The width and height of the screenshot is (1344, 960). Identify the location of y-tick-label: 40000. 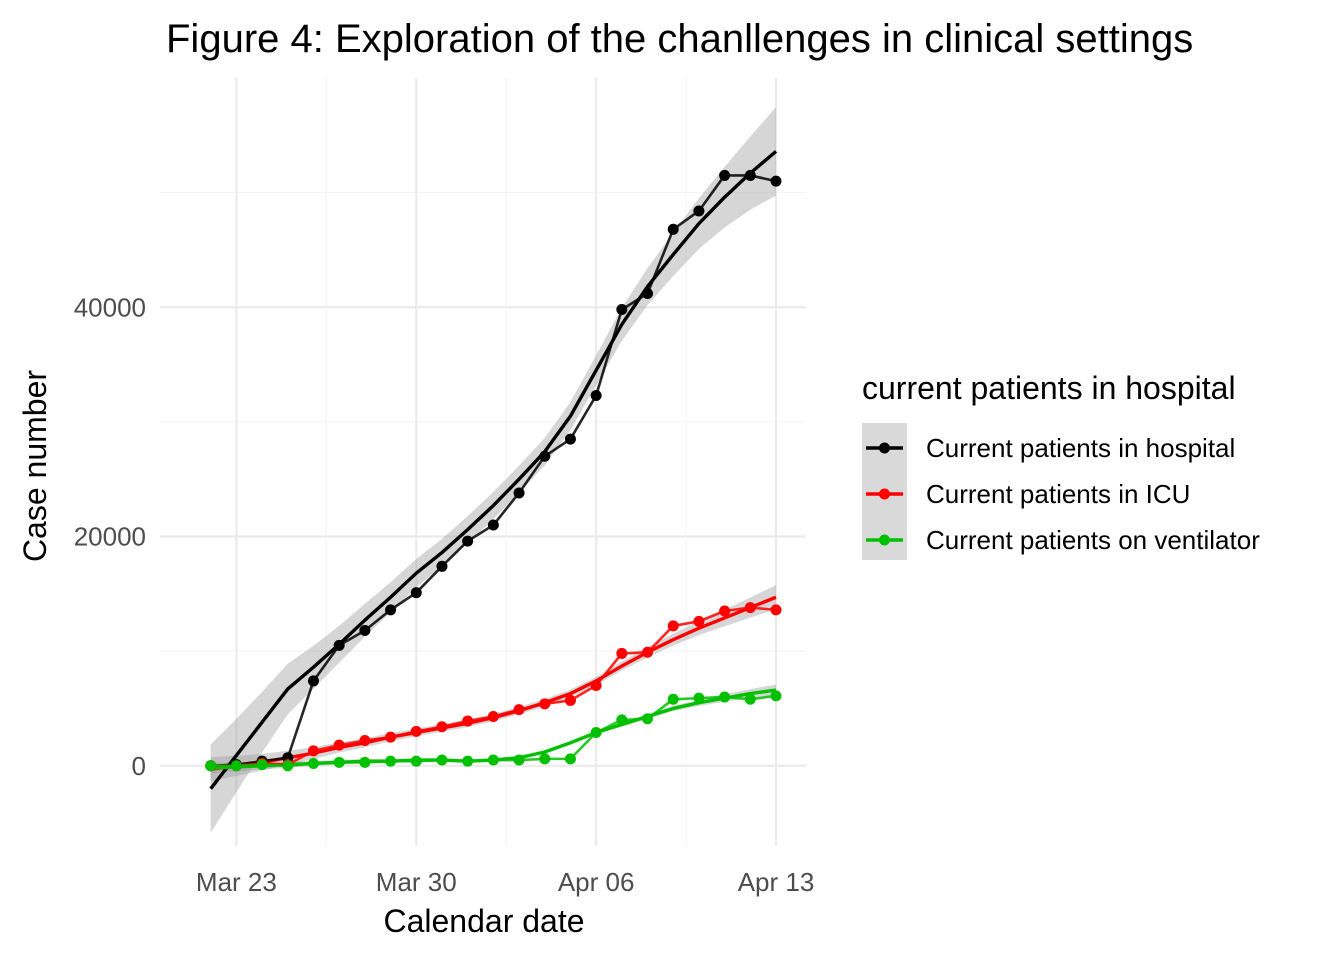
(110, 307).